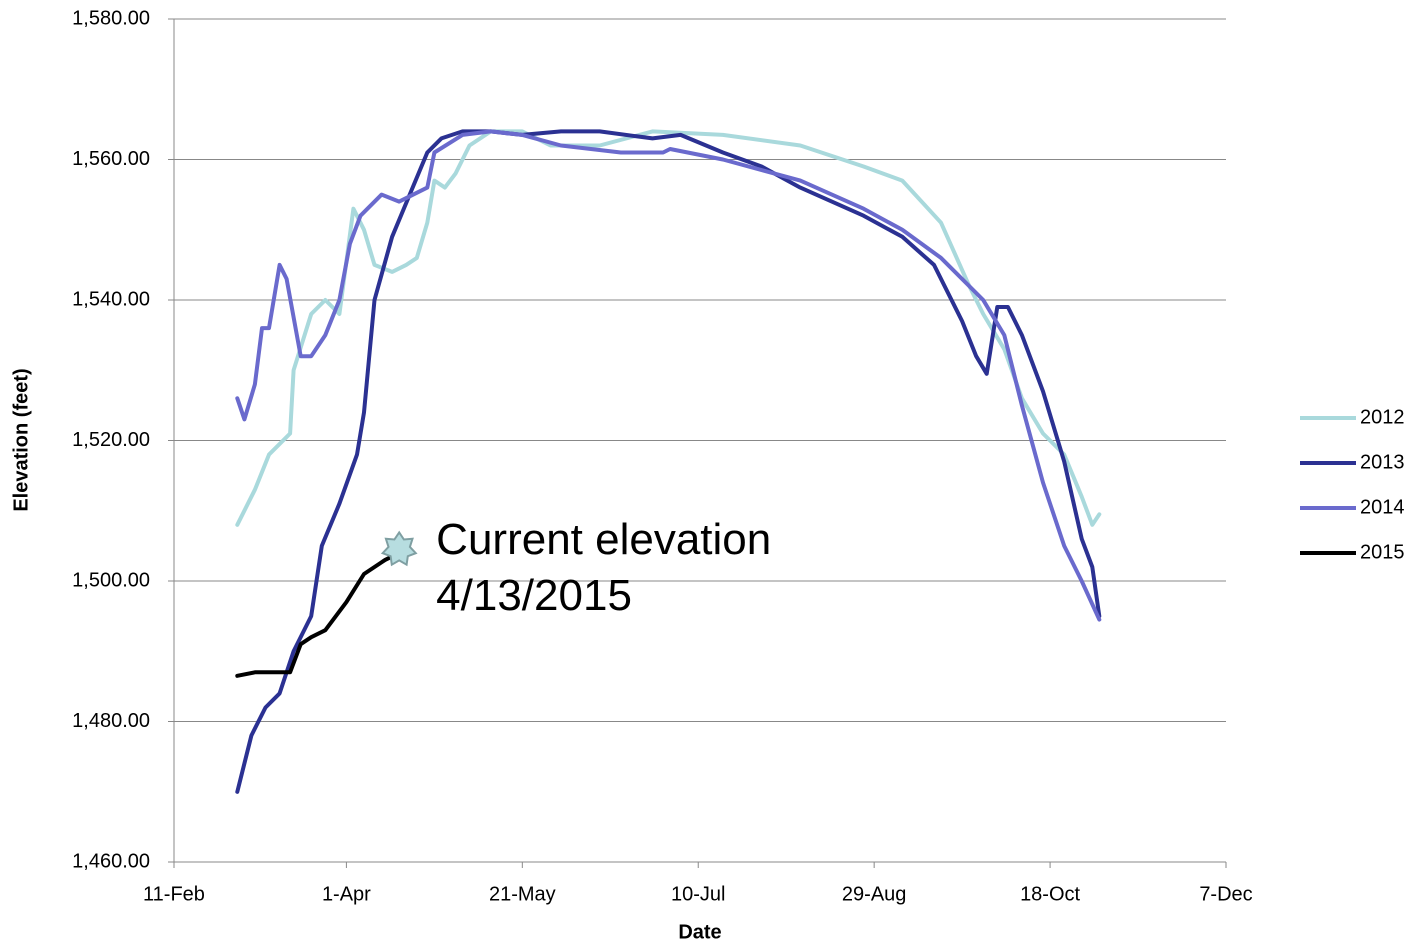  Describe the element at coordinates (1050, 894) in the screenshot. I see `x-tick-label: 18-Oct` at that location.